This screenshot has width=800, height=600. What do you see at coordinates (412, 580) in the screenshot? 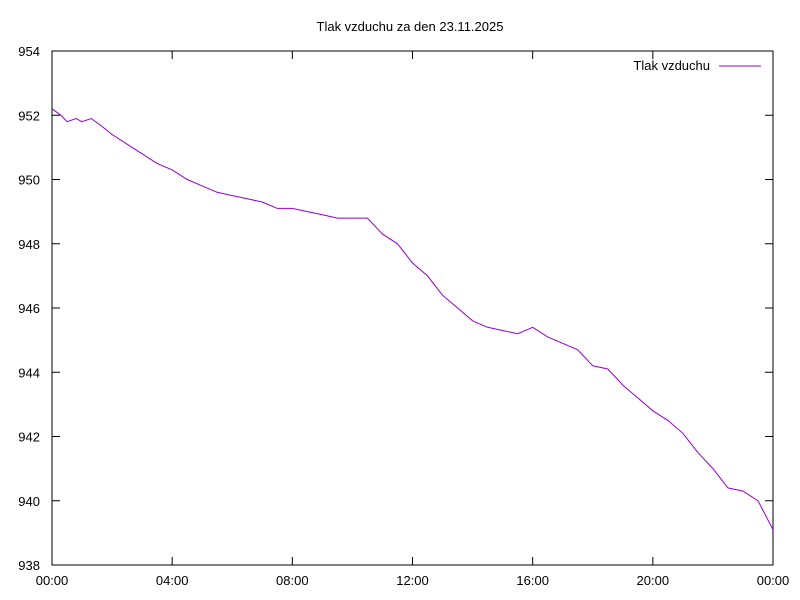
I see `x-tick-label: 12:00` at bounding box center [412, 580].